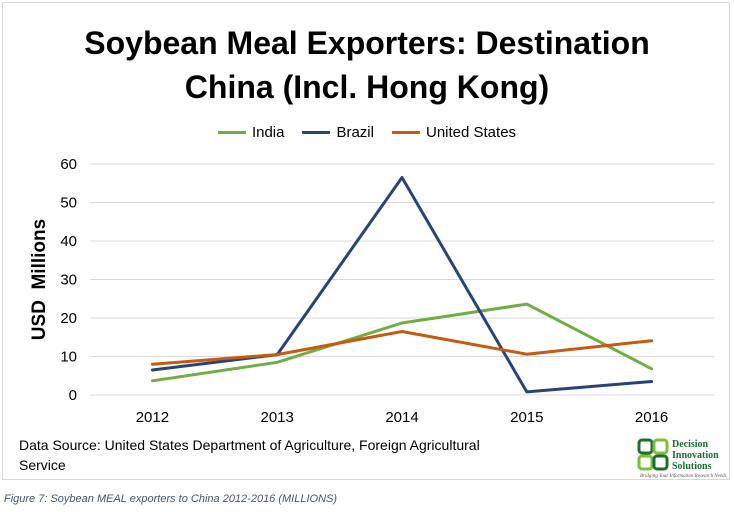 The height and width of the screenshot is (512, 734). I want to click on y-tick-label: 20, so click(68, 318).